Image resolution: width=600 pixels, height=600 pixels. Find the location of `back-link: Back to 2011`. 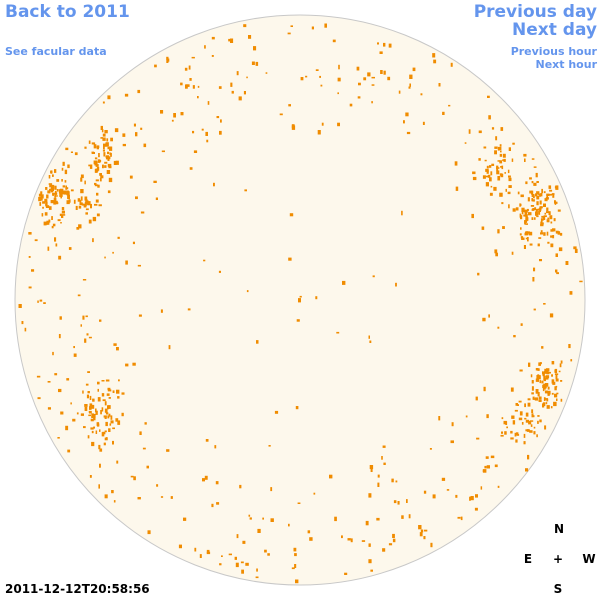

back-link: Back to 2011 is located at coordinates (67, 12).